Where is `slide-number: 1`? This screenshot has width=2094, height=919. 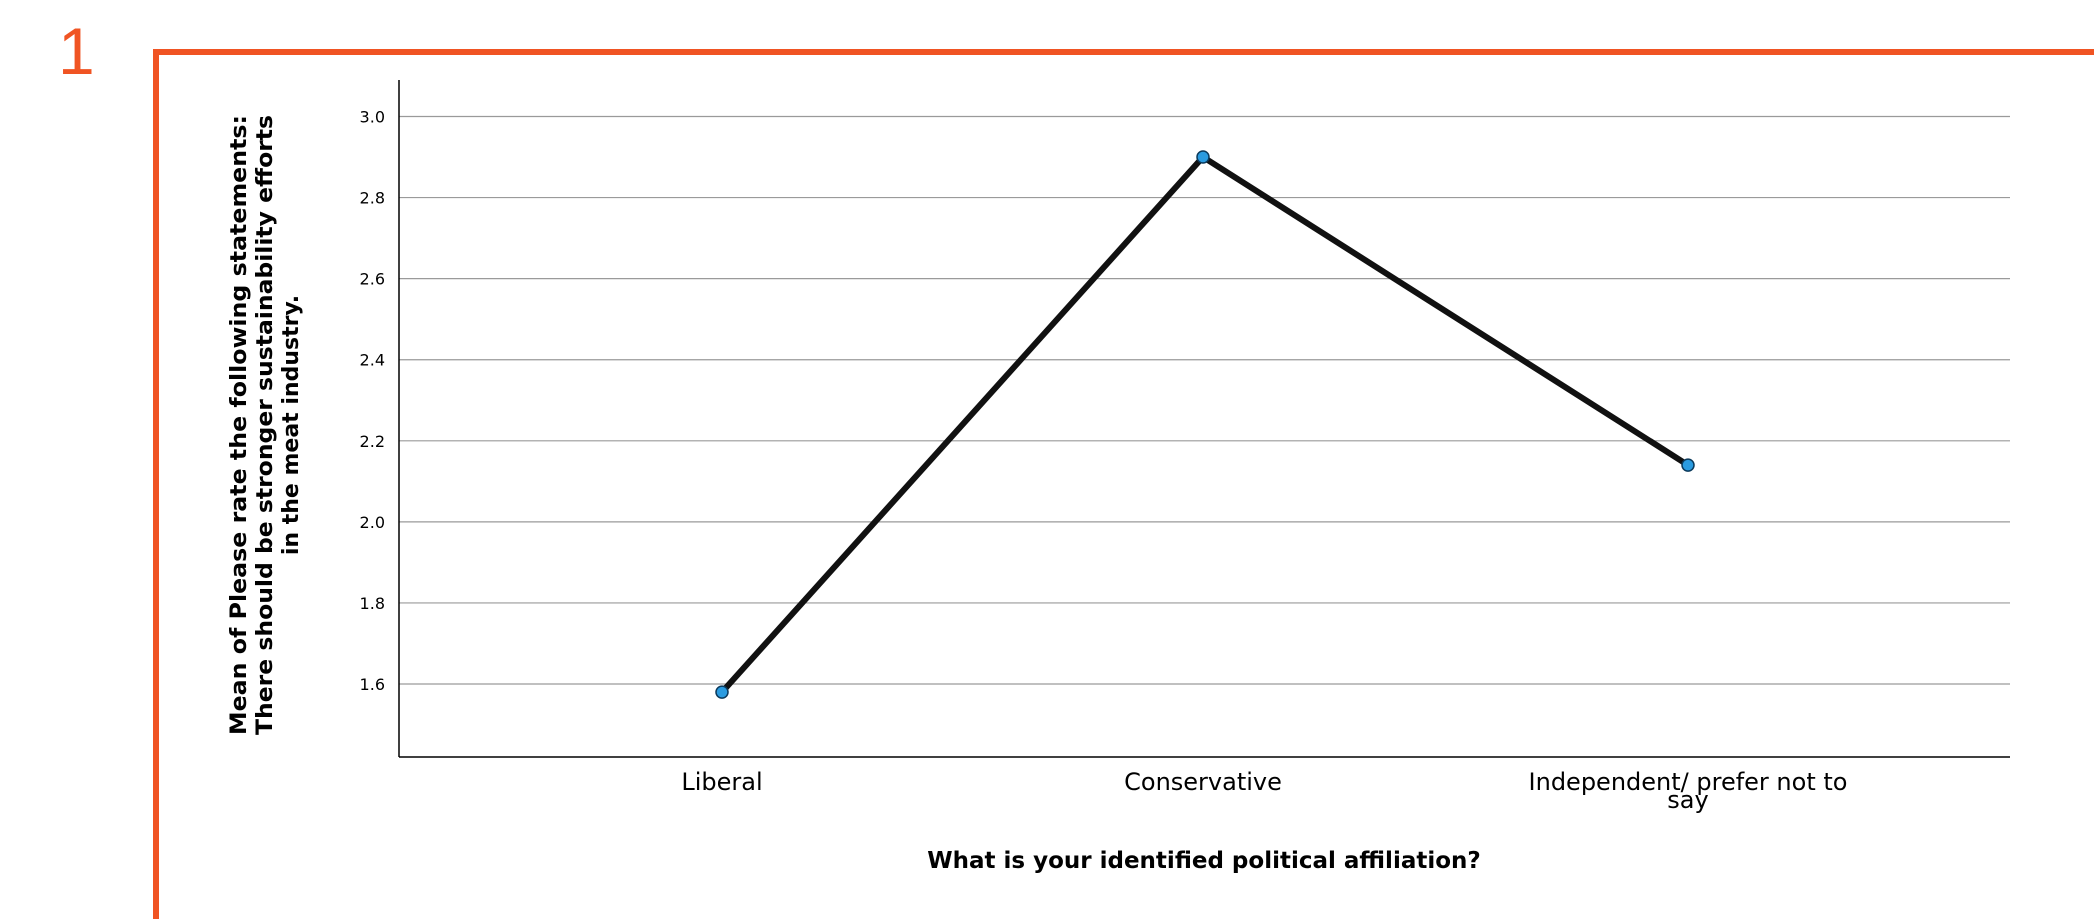 slide-number: 1 is located at coordinates (76, 51).